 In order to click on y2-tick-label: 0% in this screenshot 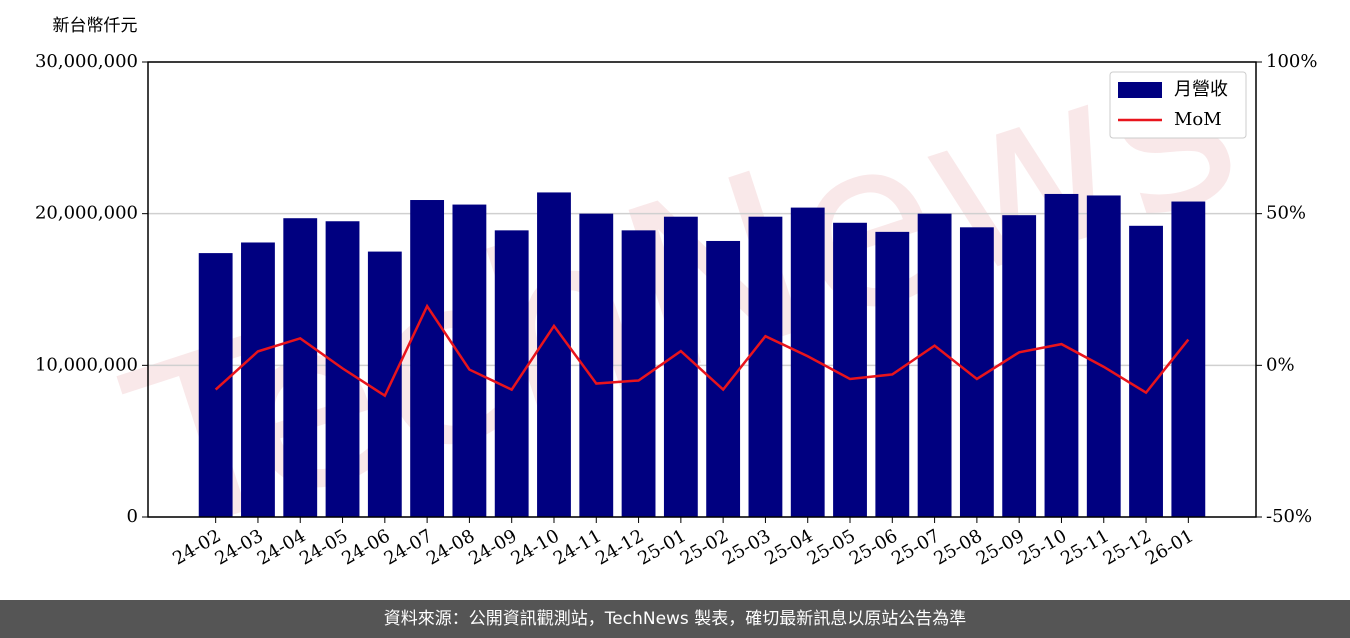, I will do `click(1280, 364)`.